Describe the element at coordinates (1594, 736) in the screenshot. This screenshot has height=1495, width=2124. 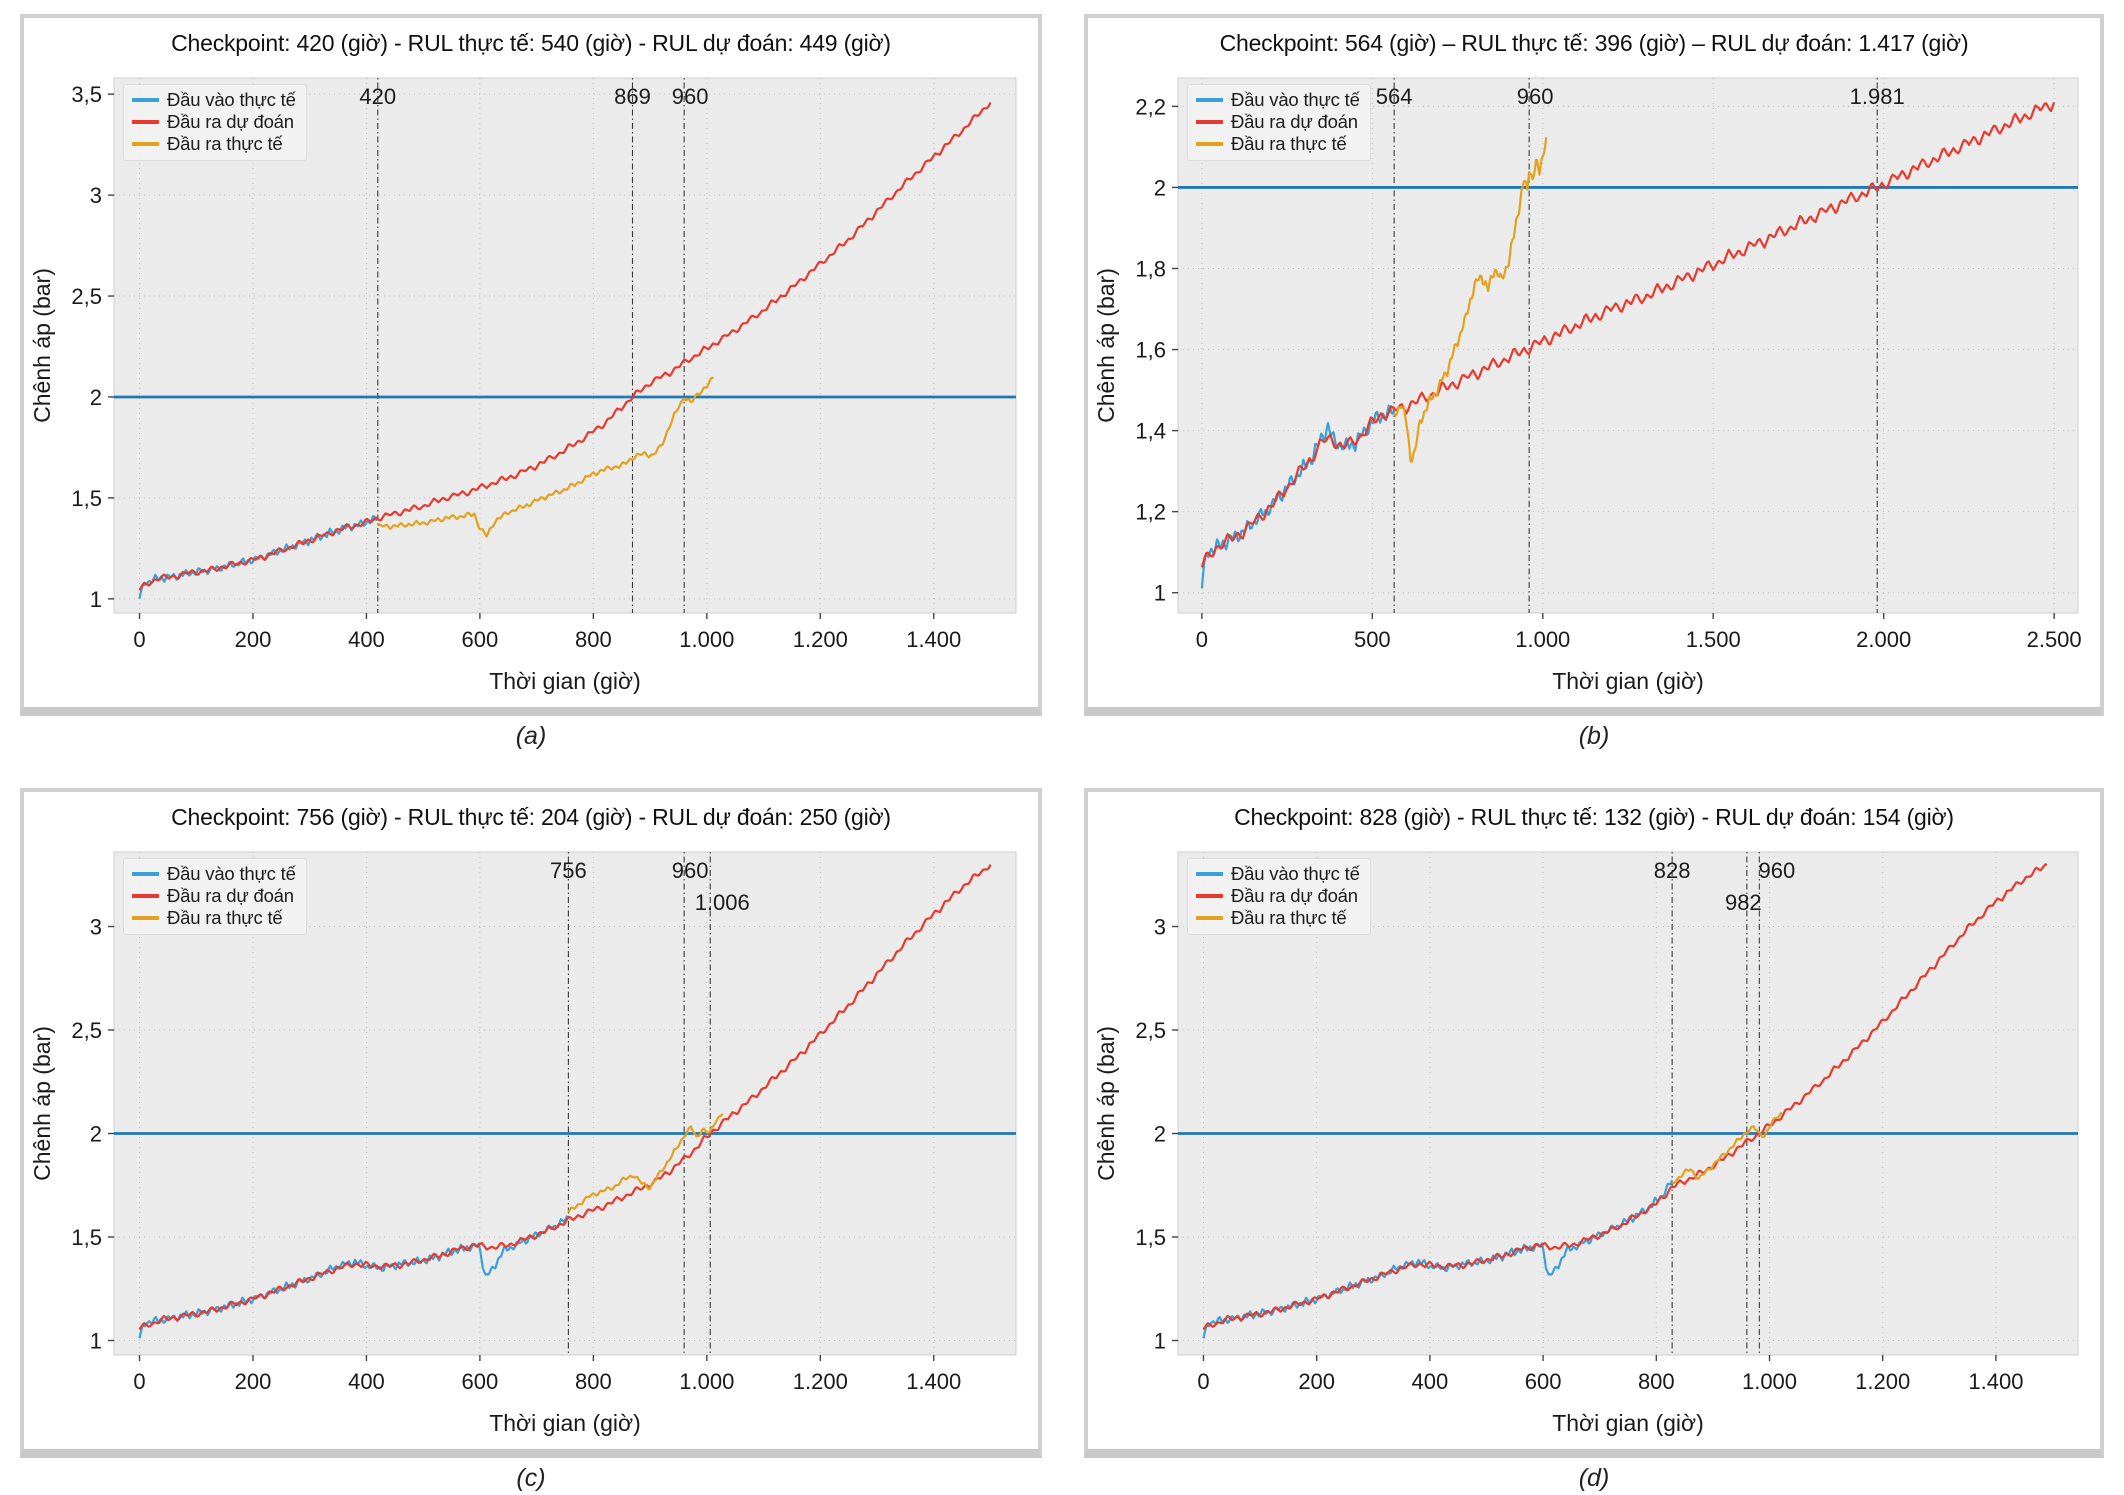
I see `subfigure-caption-b: (b)` at that location.